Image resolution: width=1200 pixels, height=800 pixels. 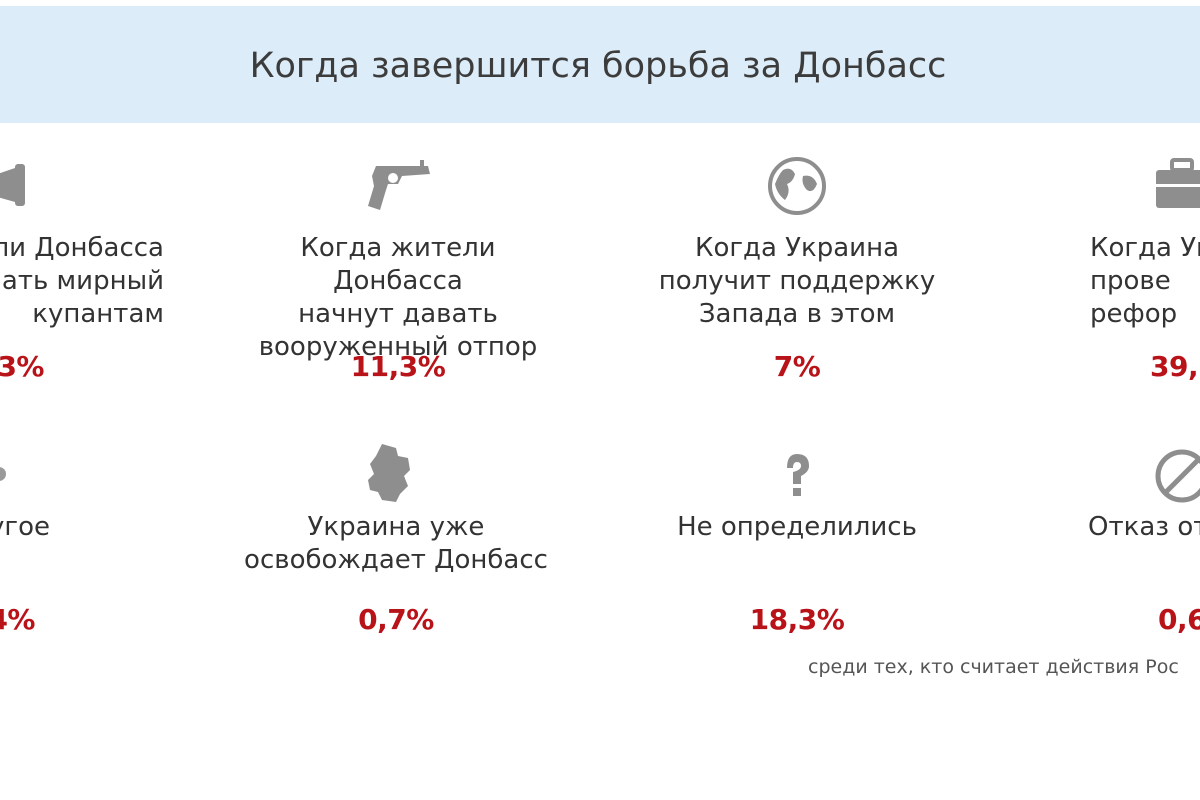 What do you see at coordinates (398, 366) in the screenshot?
I see `answer-percent: 11,3%` at bounding box center [398, 366].